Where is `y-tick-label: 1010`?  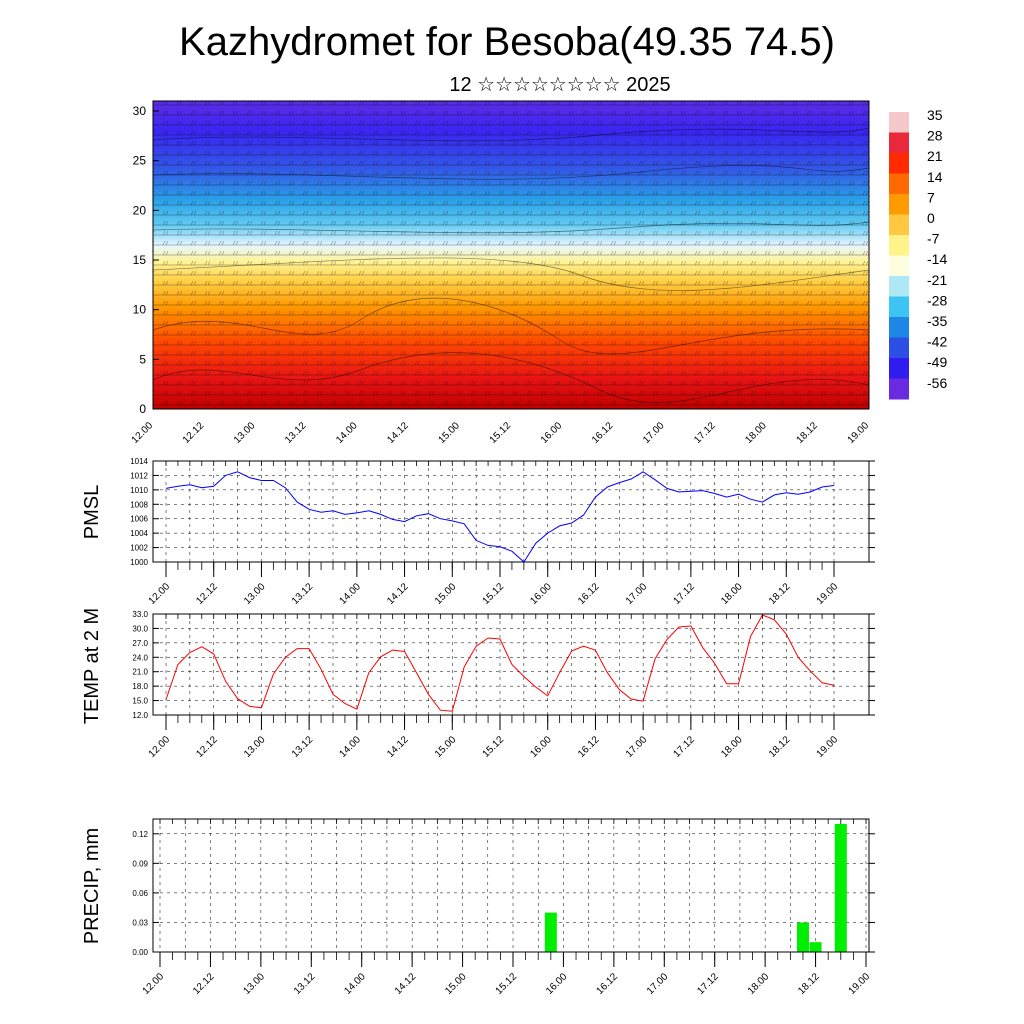 y-tick-label: 1010 is located at coordinates (139, 490).